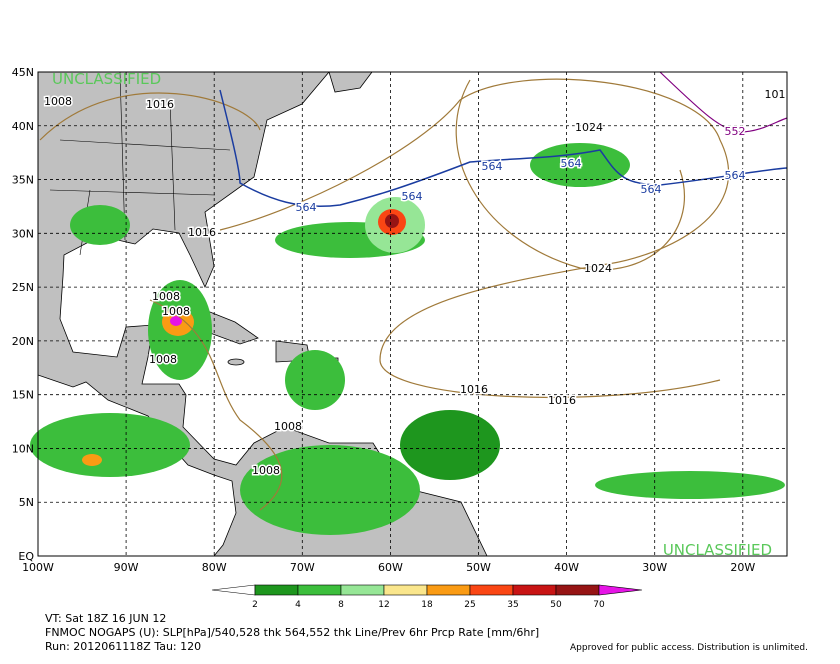  I want to click on colorbar-label: 25, so click(469, 605).